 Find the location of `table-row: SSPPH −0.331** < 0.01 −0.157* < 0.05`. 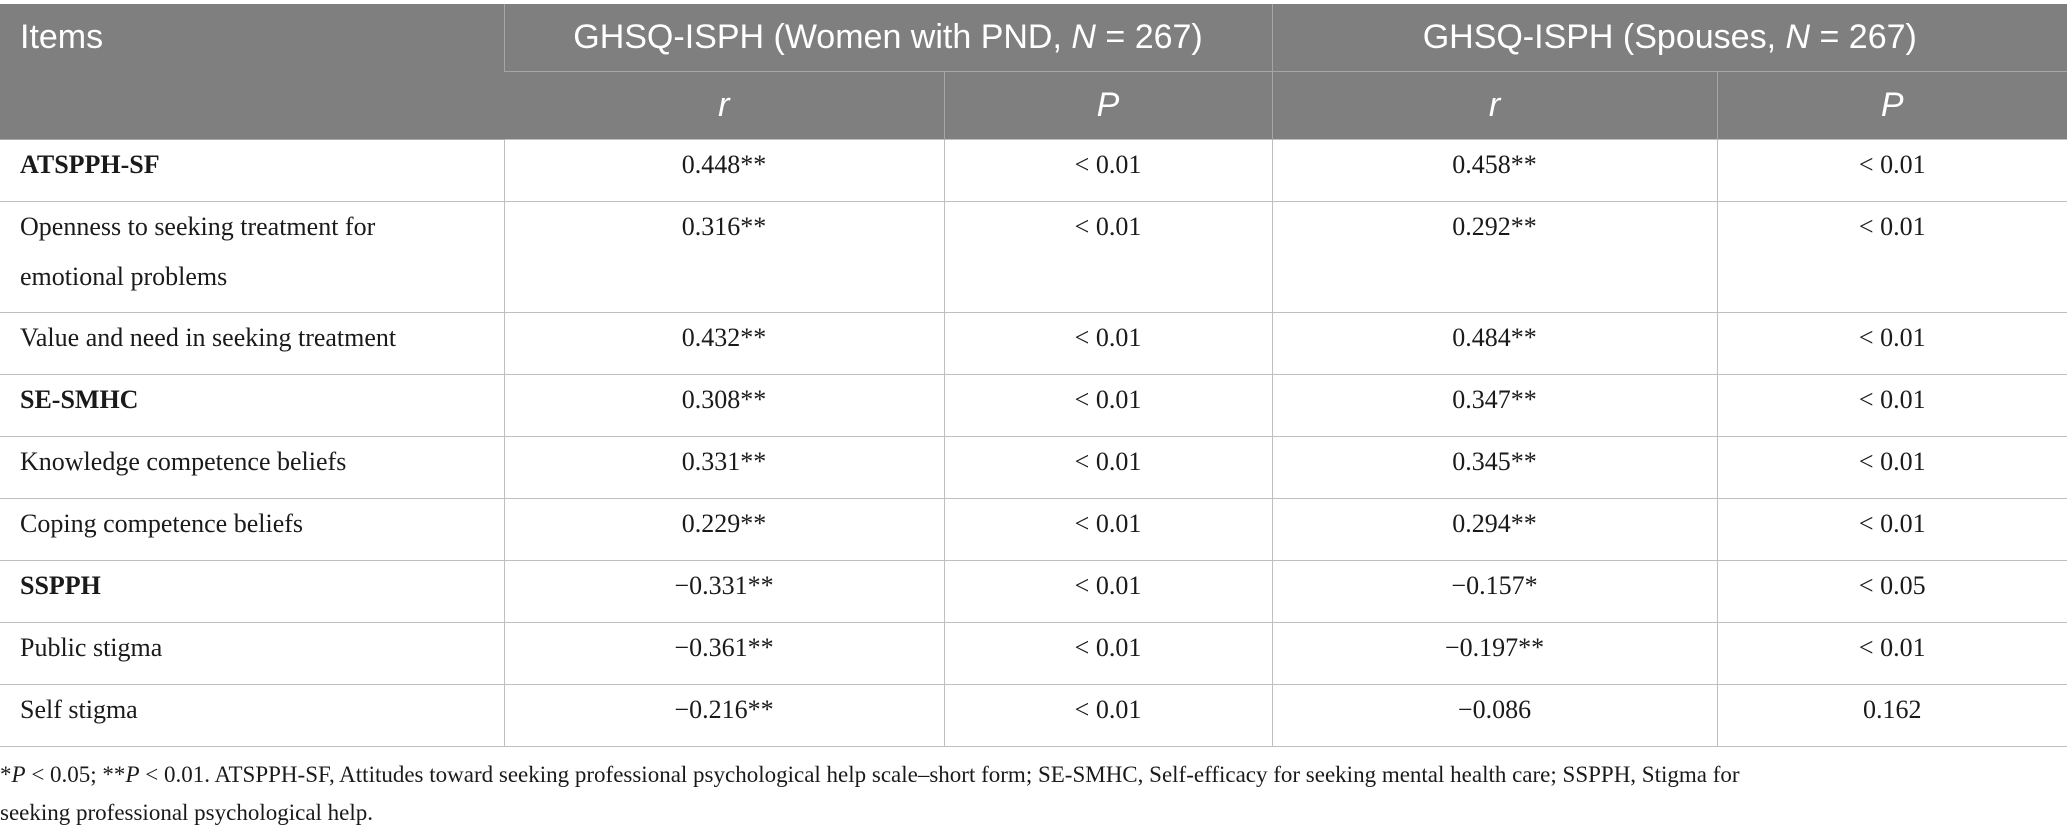

table-row: SSPPH −0.331** < 0.01 −0.157* < 0.05 is located at coordinates (1033, 591).